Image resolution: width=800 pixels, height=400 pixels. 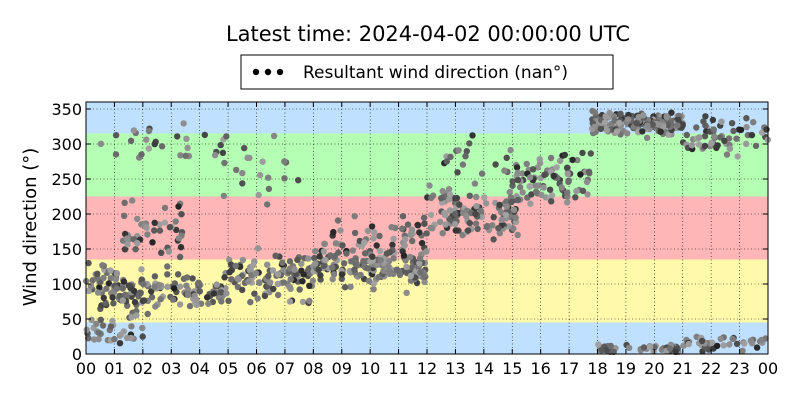 What do you see at coordinates (427, 72) in the screenshot?
I see `legend: Resultant wind direction (nan°)` at bounding box center [427, 72].